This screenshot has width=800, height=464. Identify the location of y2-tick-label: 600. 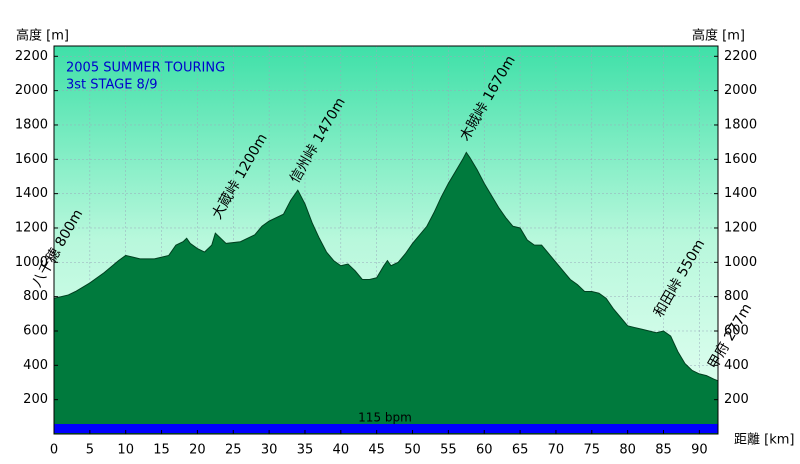
(736, 330).